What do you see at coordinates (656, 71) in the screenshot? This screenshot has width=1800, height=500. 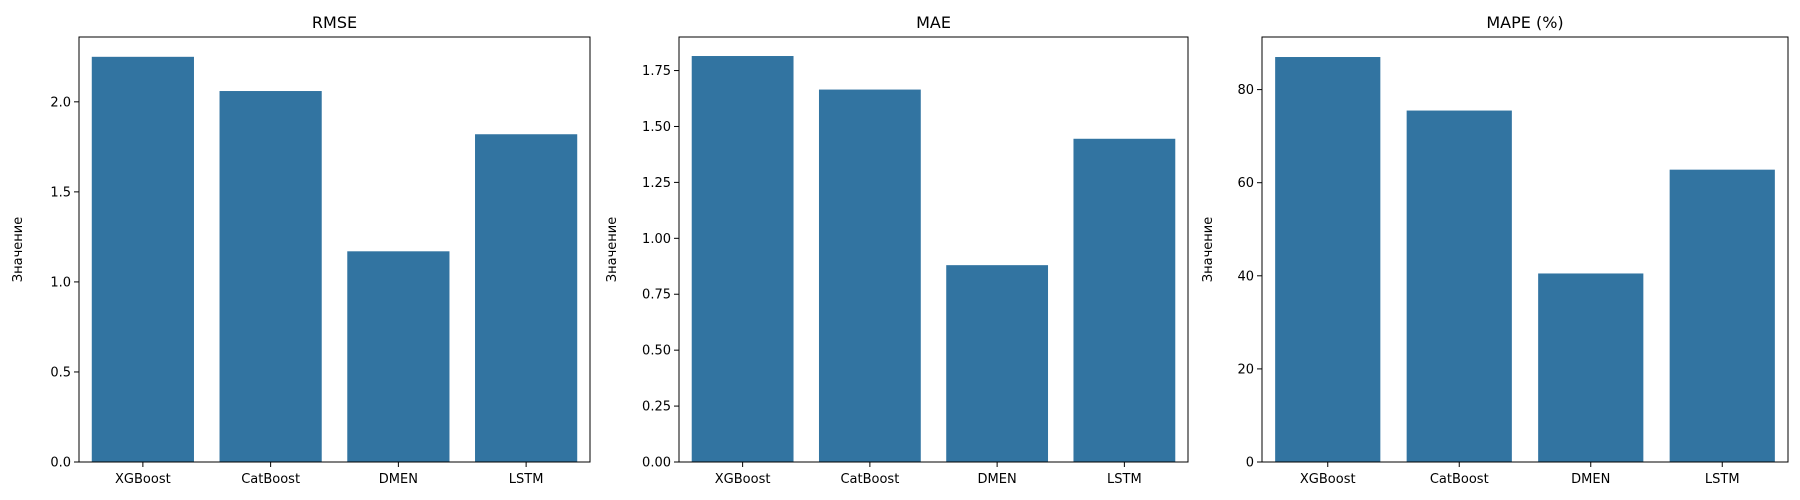 I see `y-tick-label: 1.75` at bounding box center [656, 71].